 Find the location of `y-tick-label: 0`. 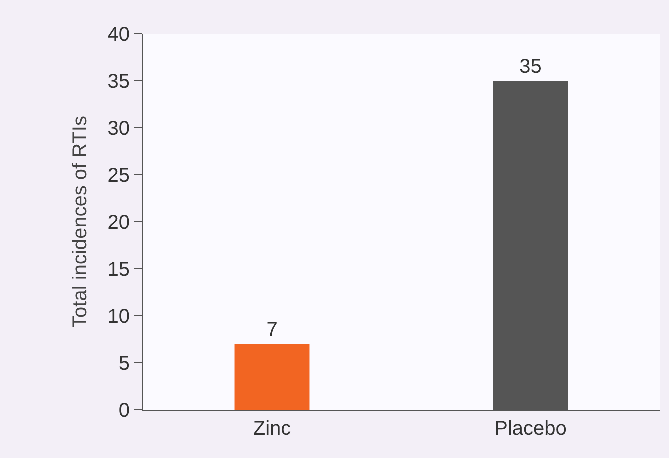

y-tick-label: 0 is located at coordinates (124, 411).